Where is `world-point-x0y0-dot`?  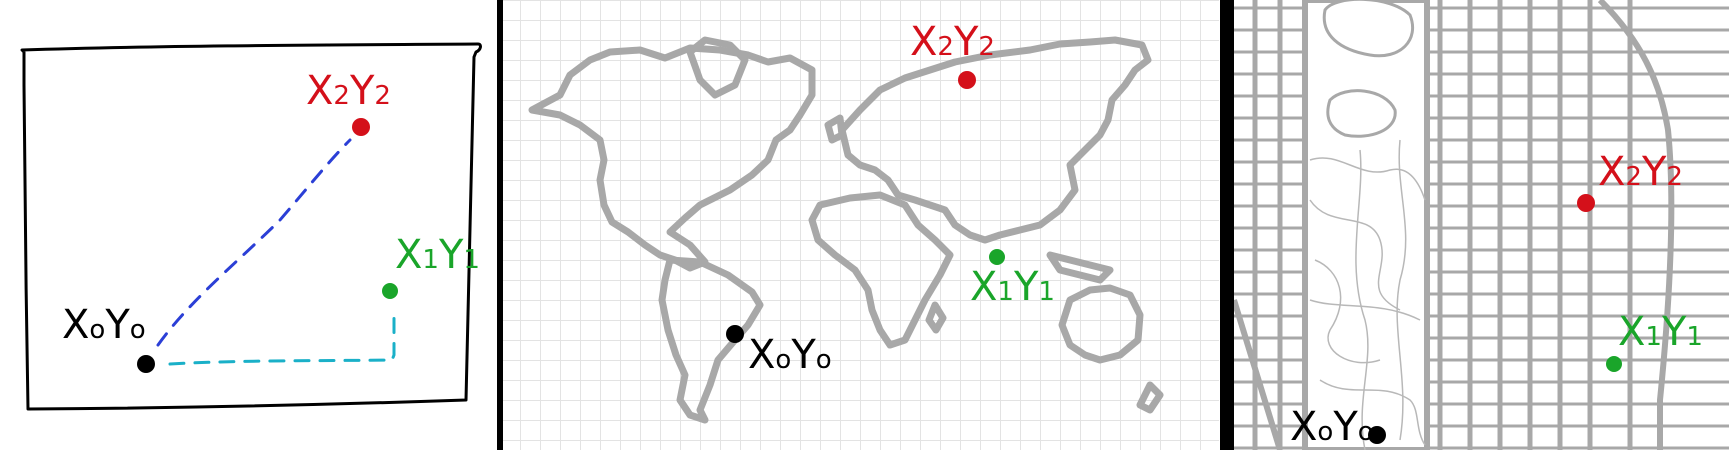 world-point-x0y0-dot is located at coordinates (735, 334).